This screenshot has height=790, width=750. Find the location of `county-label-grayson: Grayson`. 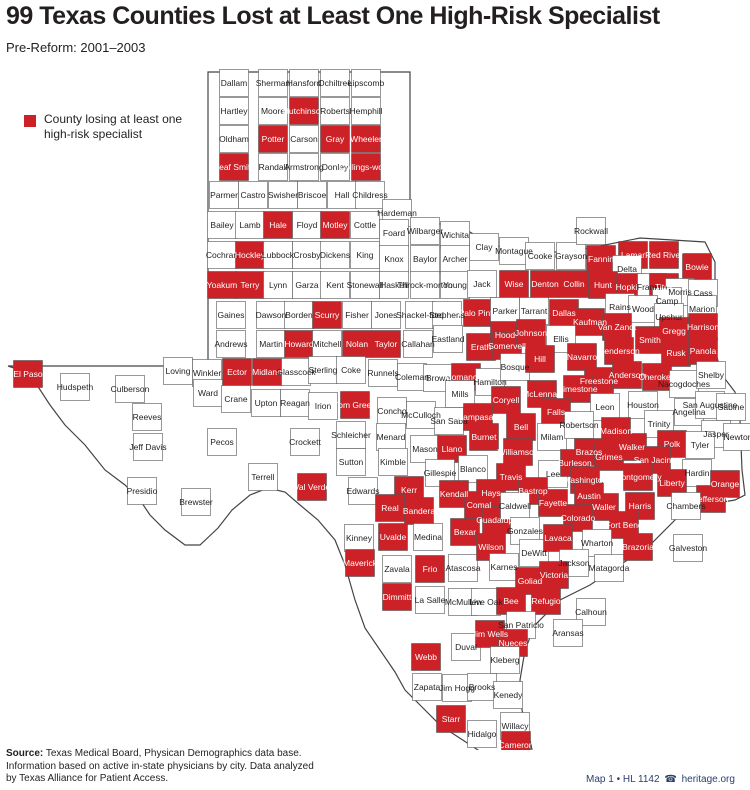

county-label-grayson: Grayson is located at coordinates (571, 256).